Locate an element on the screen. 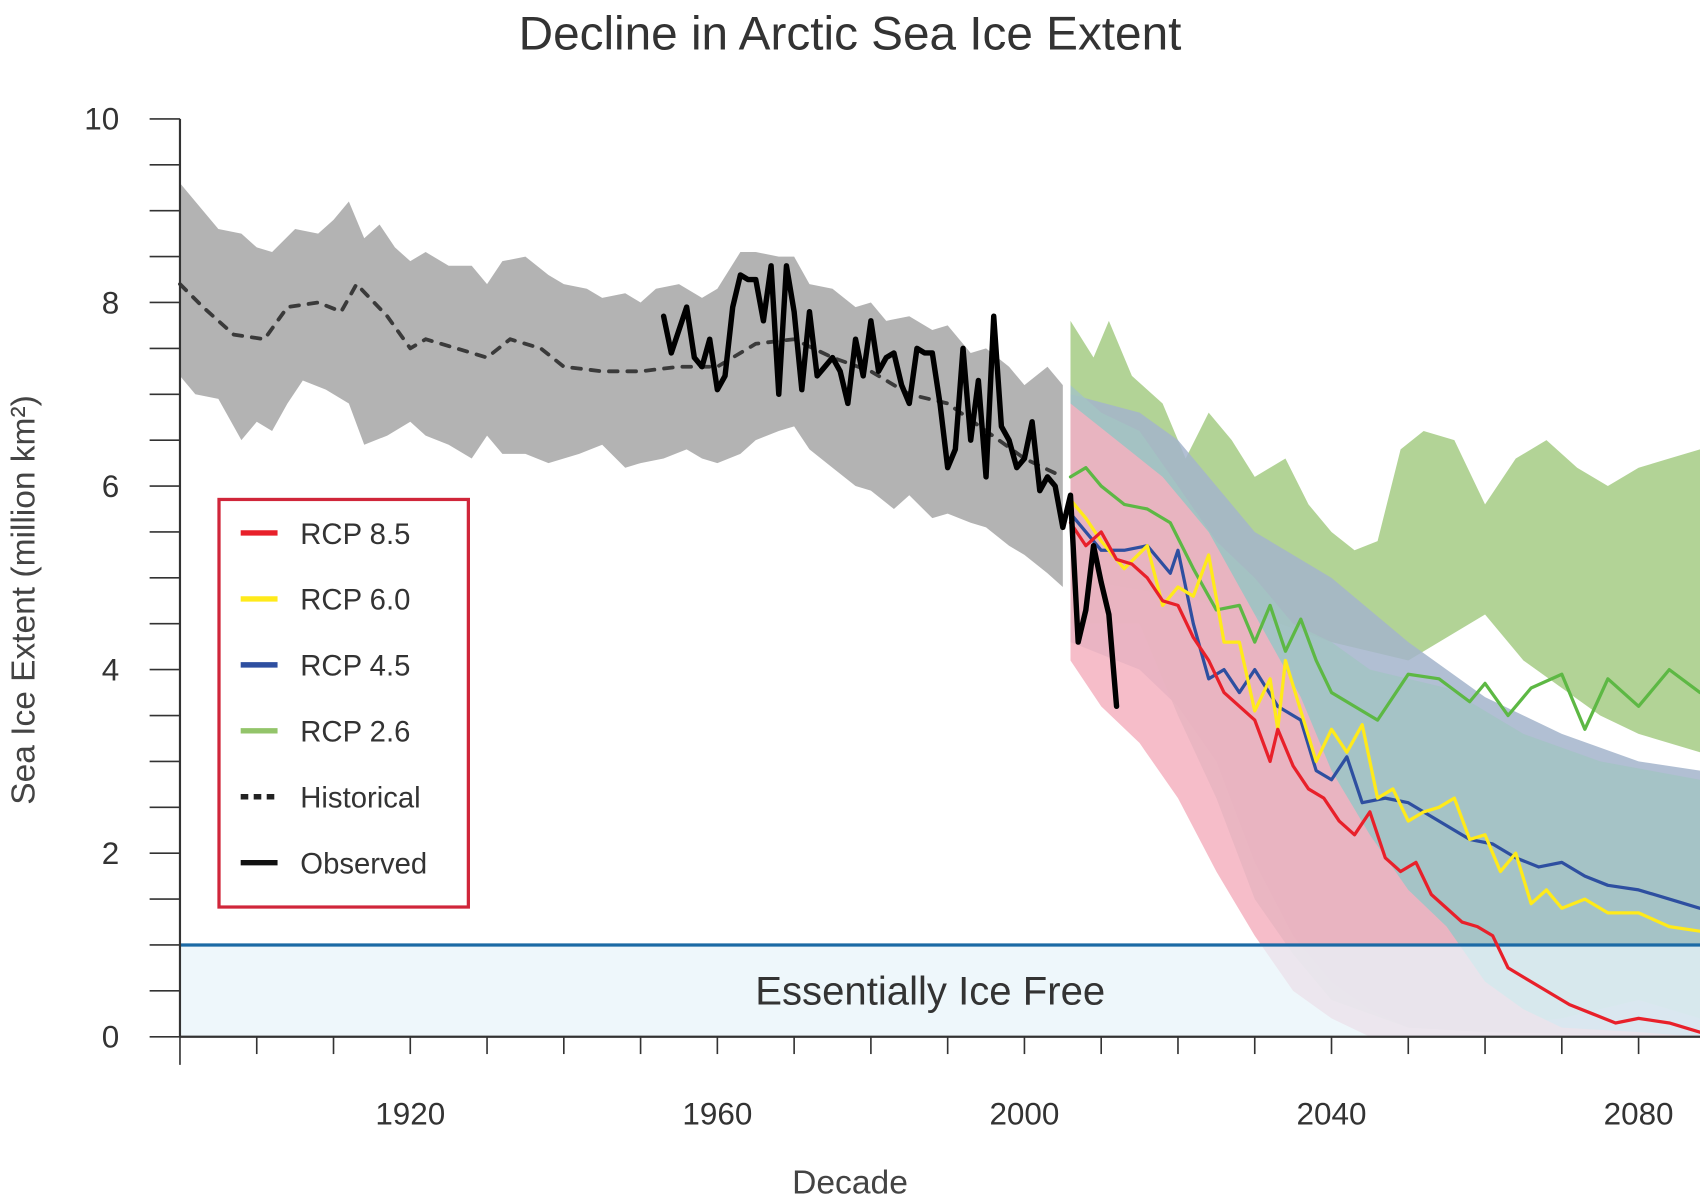  x-tick-label: 2080 is located at coordinates (1639, 1113).